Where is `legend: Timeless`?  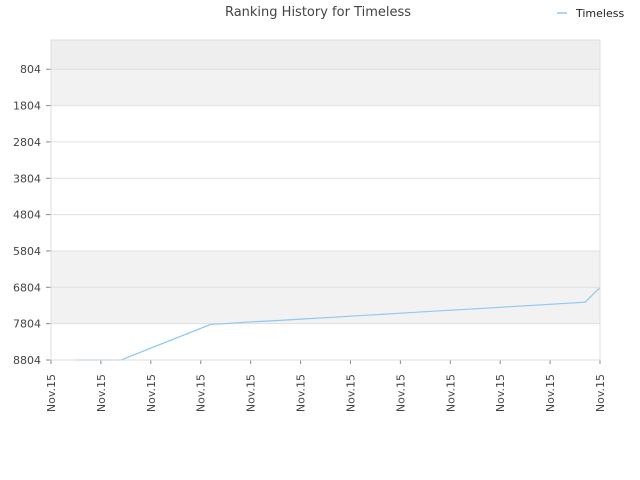
legend: Timeless is located at coordinates (590, 13).